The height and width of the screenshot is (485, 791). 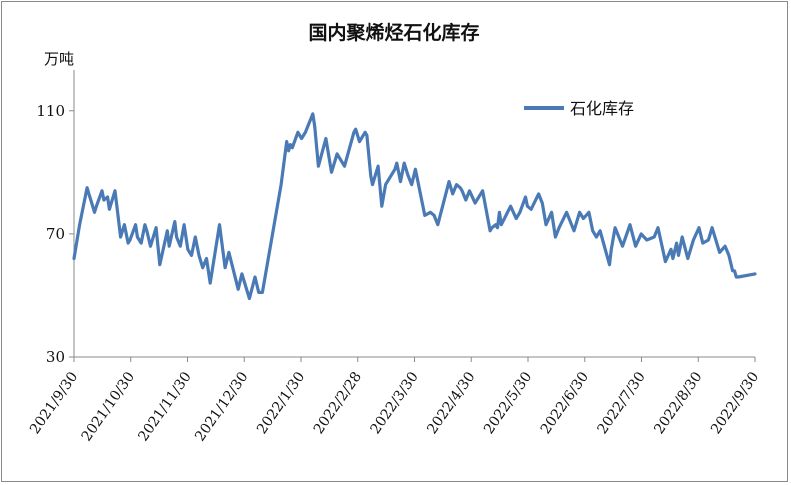 What do you see at coordinates (108, 406) in the screenshot?
I see `x-tick-label: 2021/10/30` at bounding box center [108, 406].